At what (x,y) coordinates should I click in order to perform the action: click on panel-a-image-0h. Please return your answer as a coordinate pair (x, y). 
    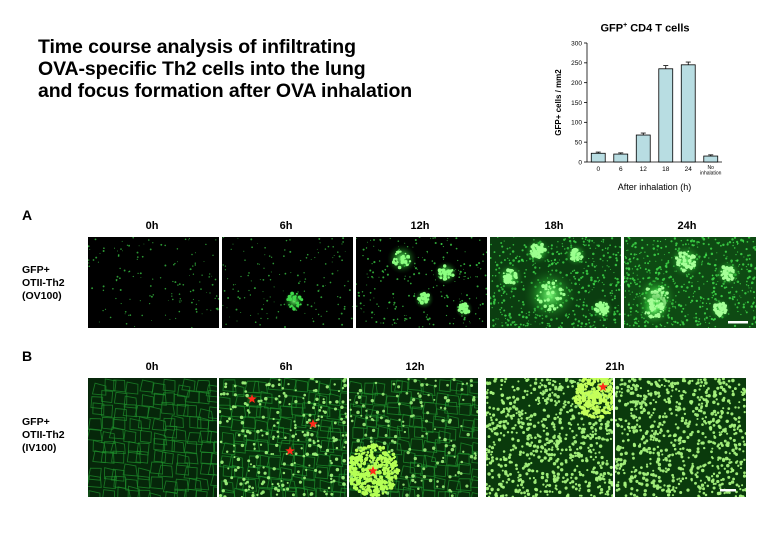
    Looking at the image, I should click on (153, 282).